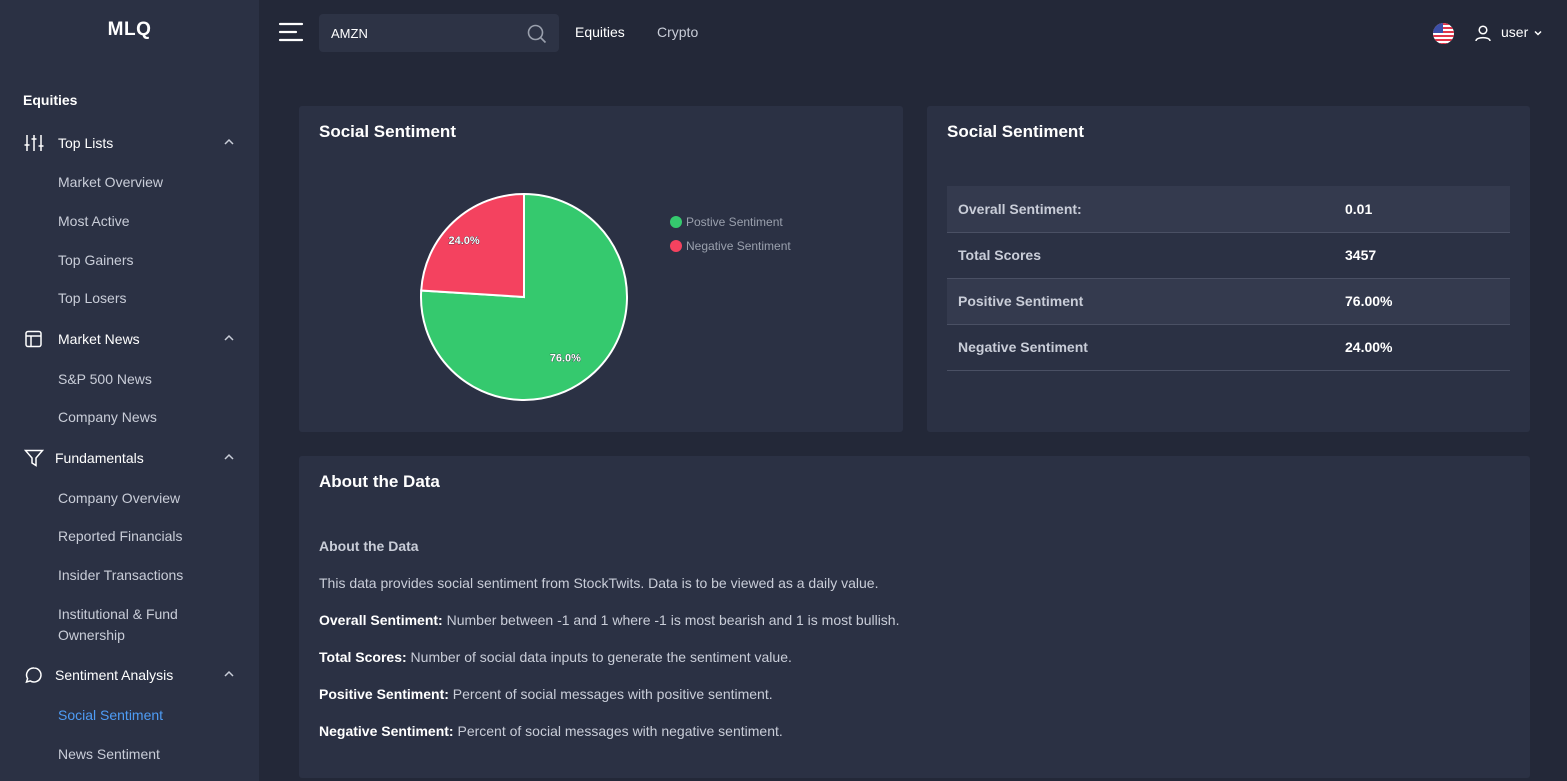 The image size is (1567, 781). What do you see at coordinates (1140, 347) in the screenshot?
I see `stat-label: Negative Sentiment` at bounding box center [1140, 347].